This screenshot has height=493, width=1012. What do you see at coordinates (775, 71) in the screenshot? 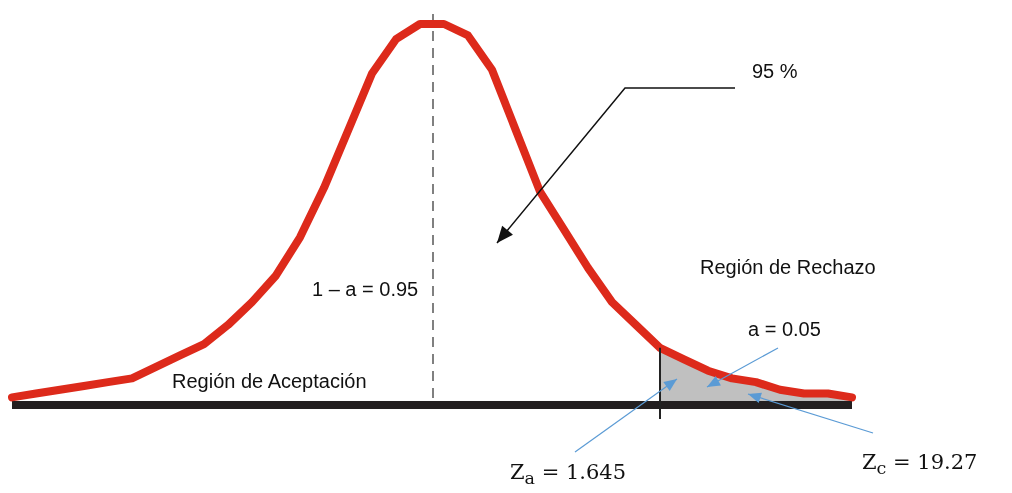
I see `annotation: 95 %` at bounding box center [775, 71].